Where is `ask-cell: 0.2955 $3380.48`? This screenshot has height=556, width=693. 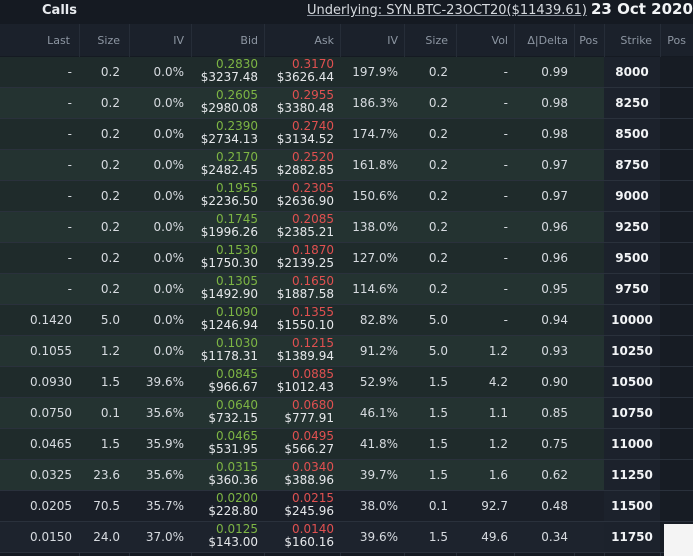
ask-cell: 0.2955 $3380.48 is located at coordinates (300, 102).